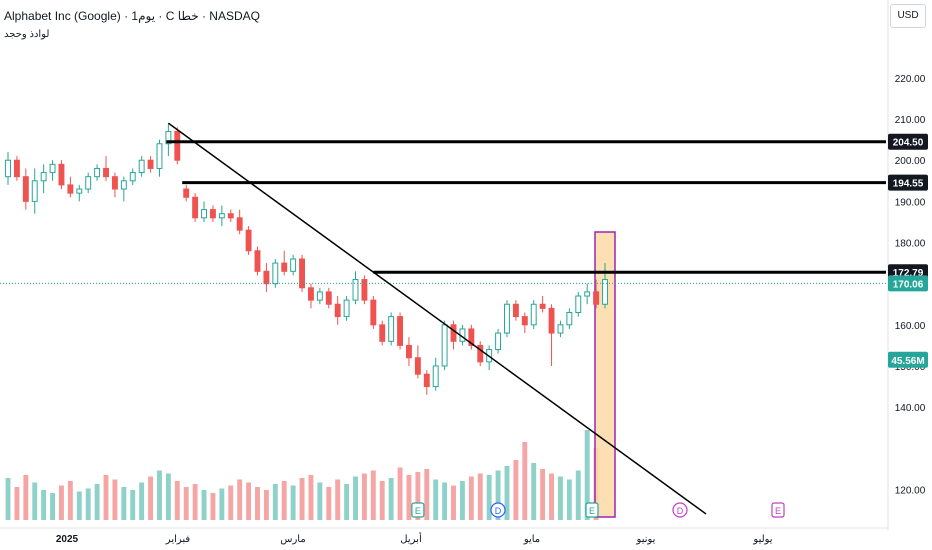 Image resolution: width=932 pixels, height=550 pixels. Describe the element at coordinates (646, 539) in the screenshot. I see `x-tick-label: يونيو` at that location.